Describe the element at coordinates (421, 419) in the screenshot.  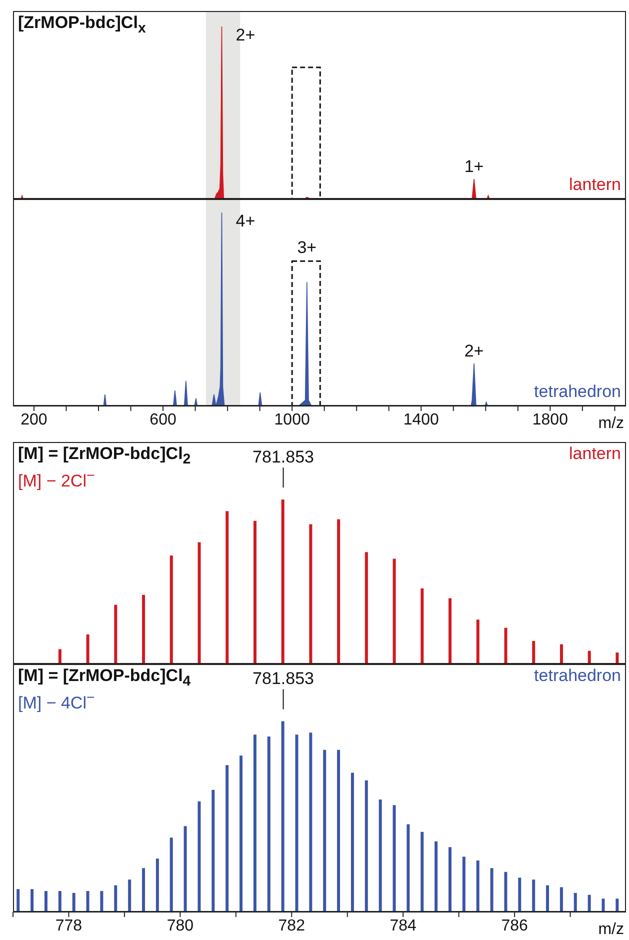
I see `x-tick-label: 1400` at that location.